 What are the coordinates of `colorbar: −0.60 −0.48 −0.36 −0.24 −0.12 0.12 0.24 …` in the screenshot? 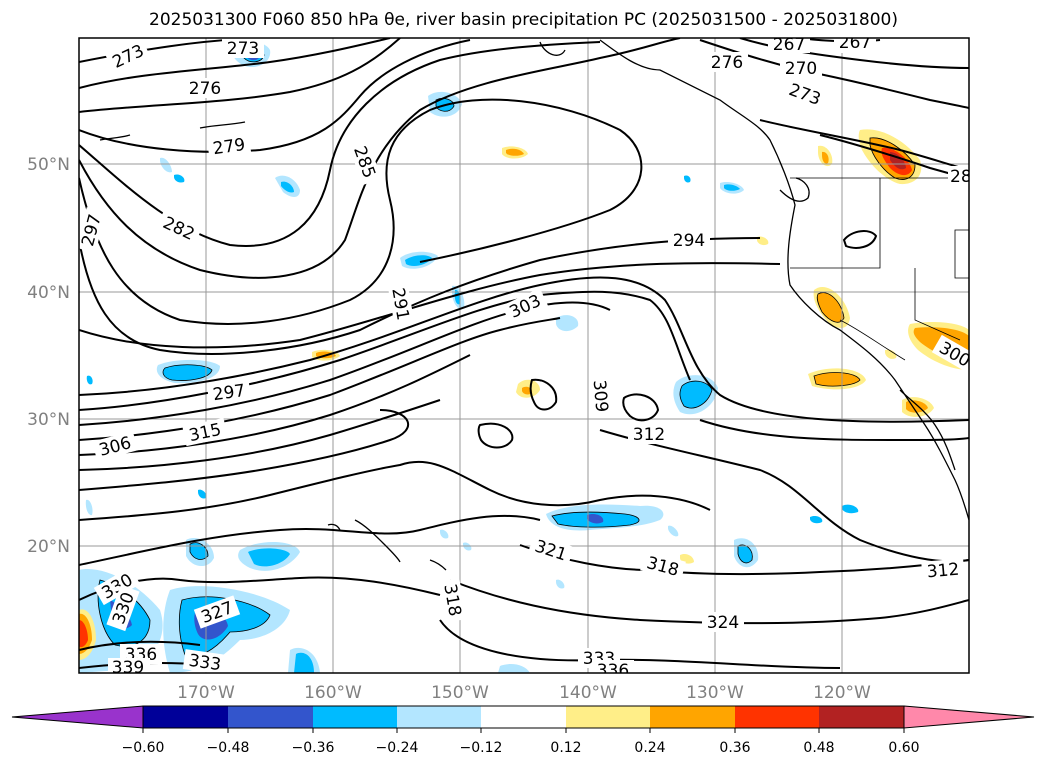 It's located at (523, 730).